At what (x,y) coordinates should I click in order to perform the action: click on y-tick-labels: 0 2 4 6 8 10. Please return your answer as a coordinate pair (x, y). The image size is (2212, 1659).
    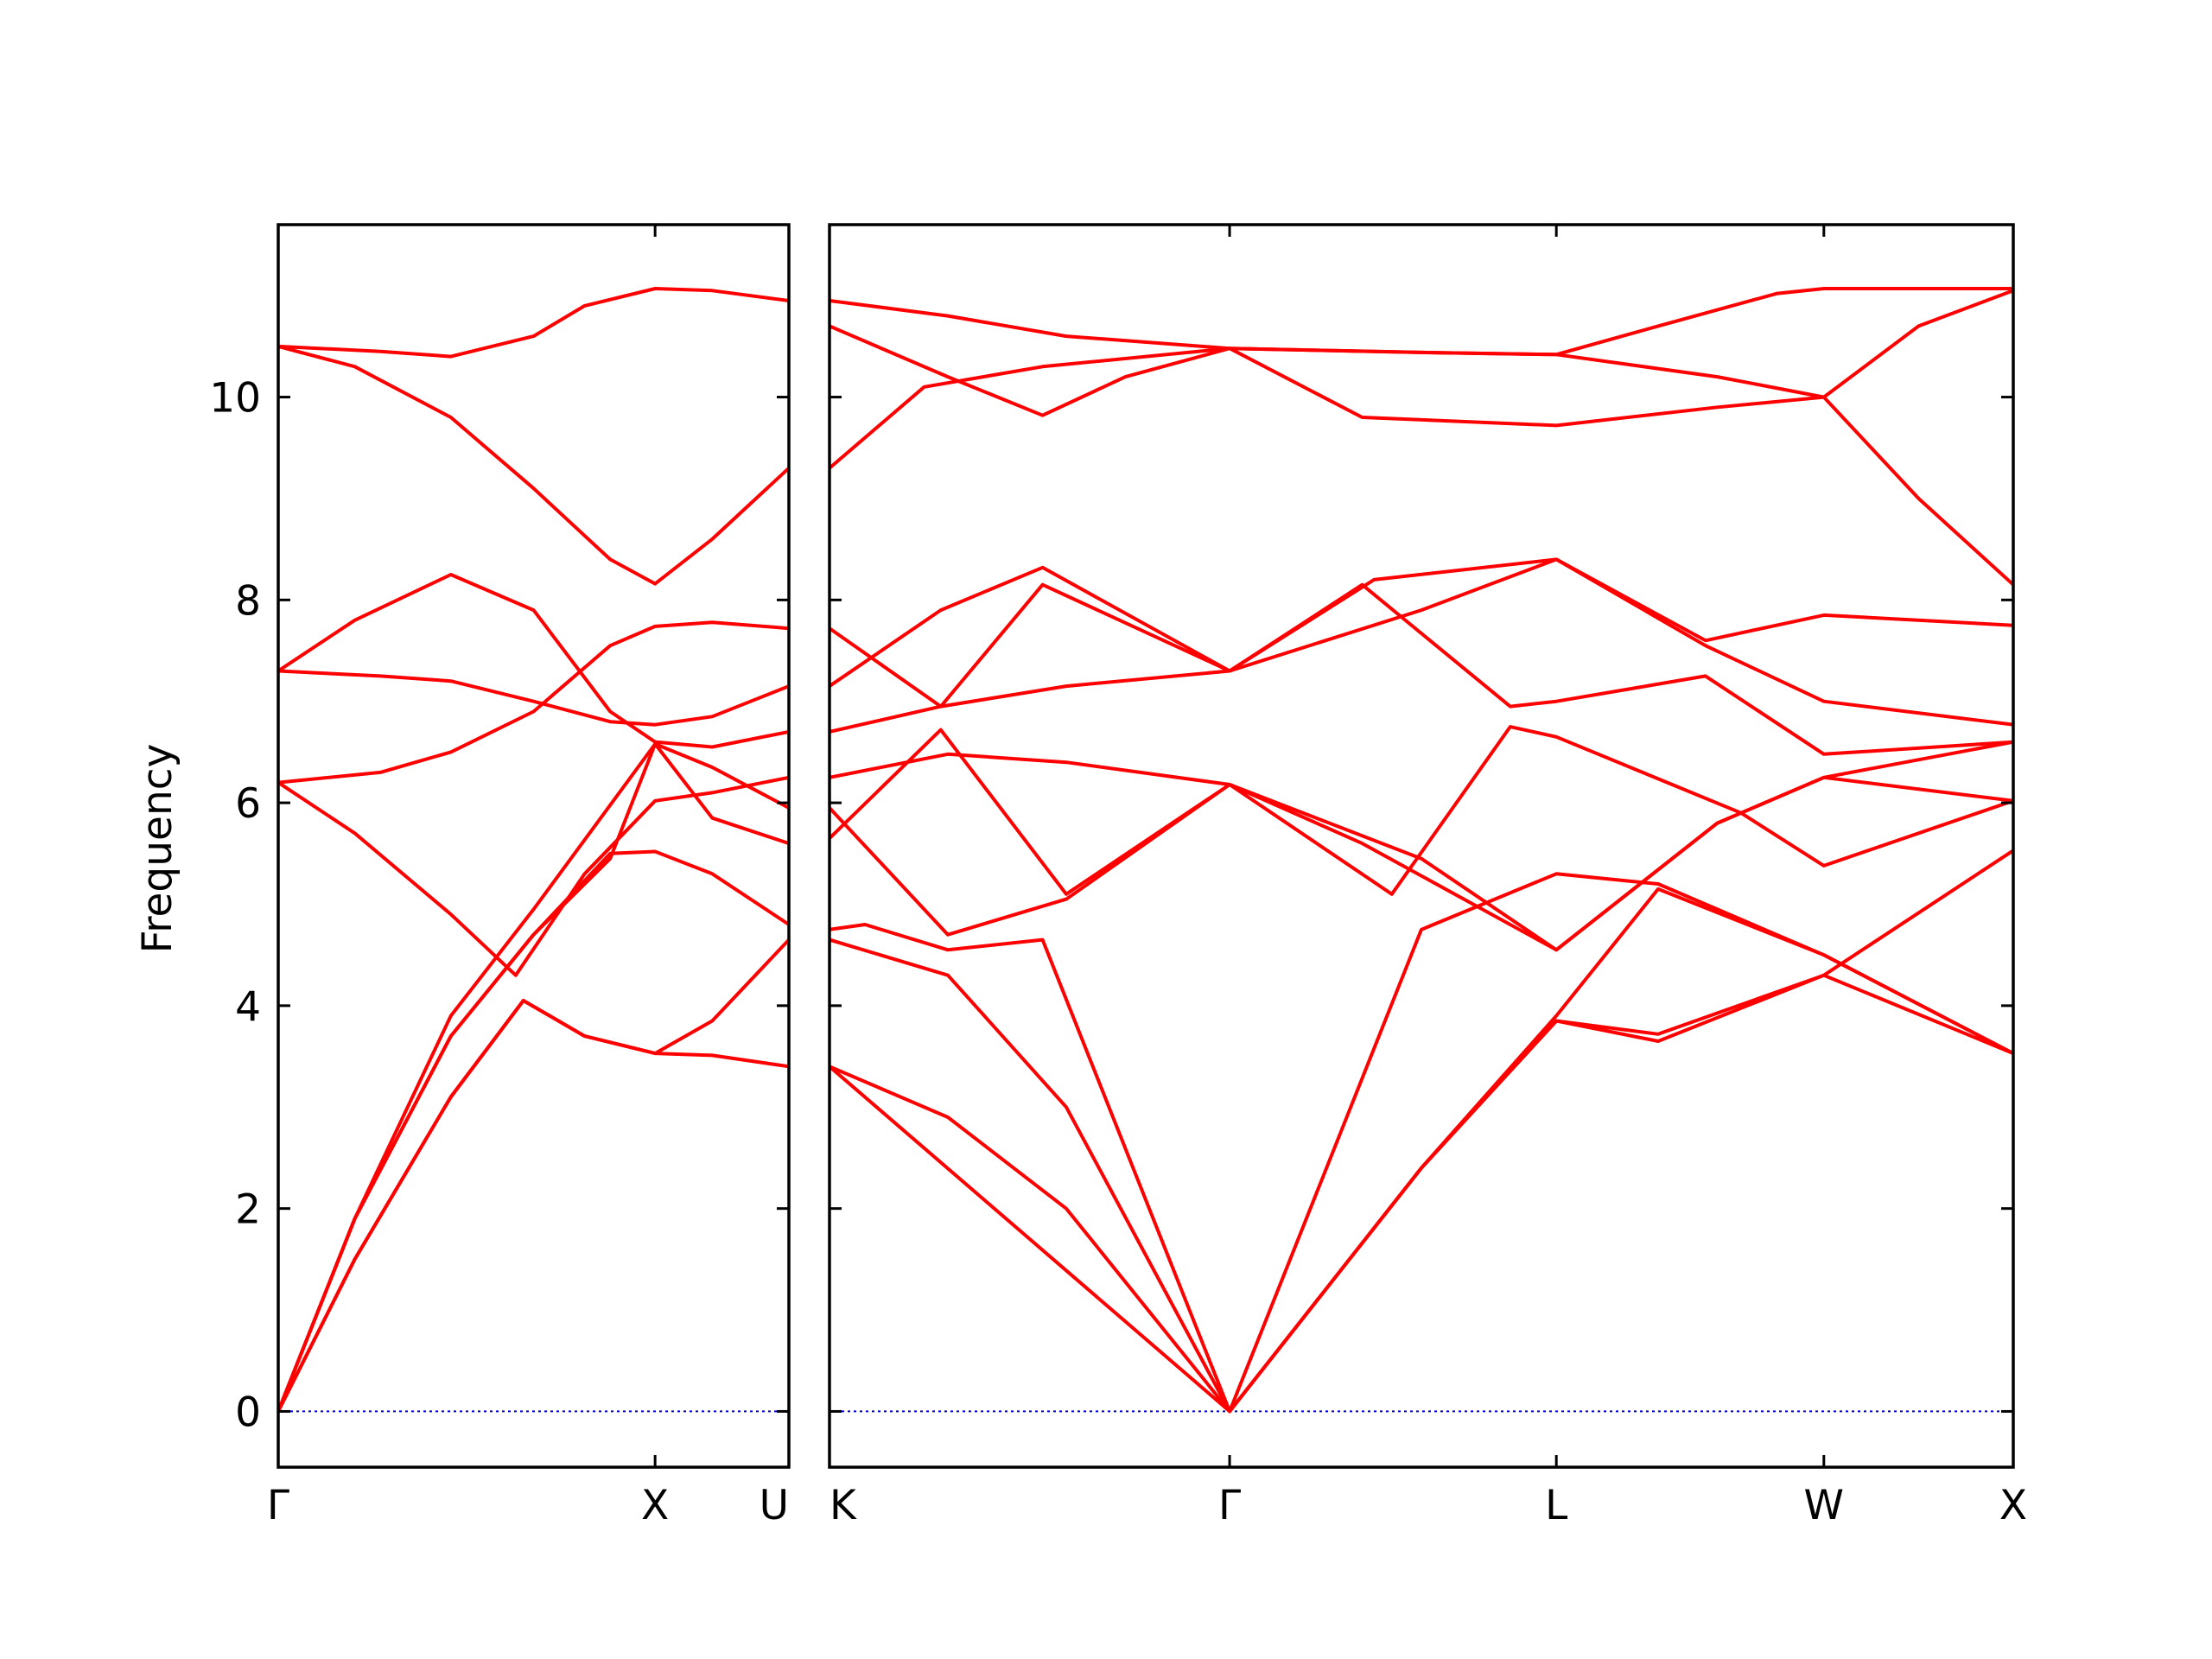
    Looking at the image, I should click on (235, 906).